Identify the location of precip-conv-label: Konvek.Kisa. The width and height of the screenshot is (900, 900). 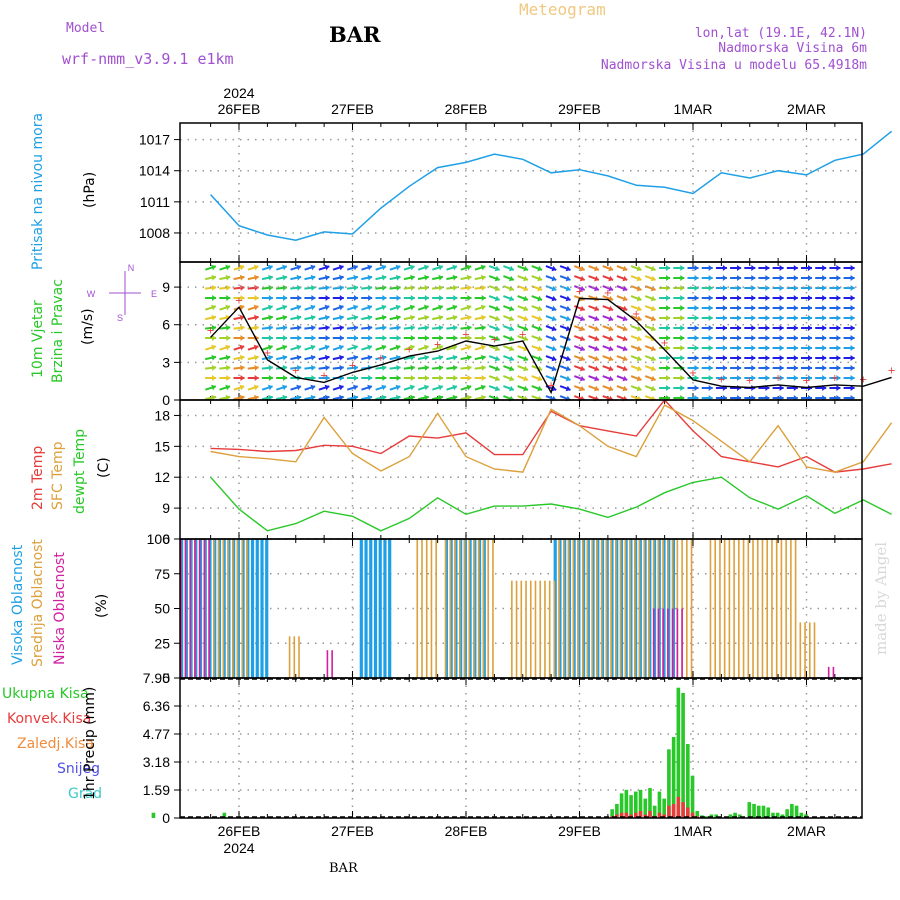
(49, 719).